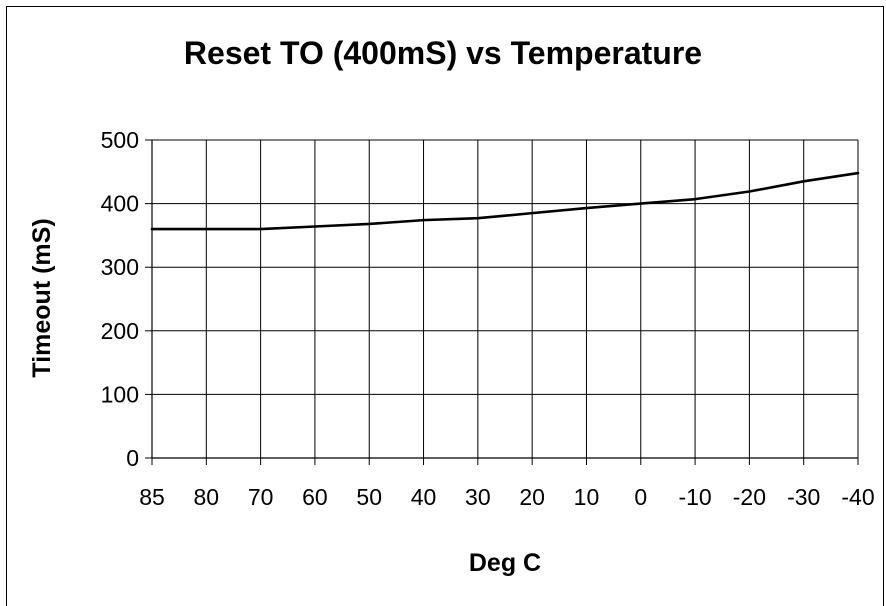  Describe the element at coordinates (120, 331) in the screenshot. I see `y-tick-label-200: 200` at that location.